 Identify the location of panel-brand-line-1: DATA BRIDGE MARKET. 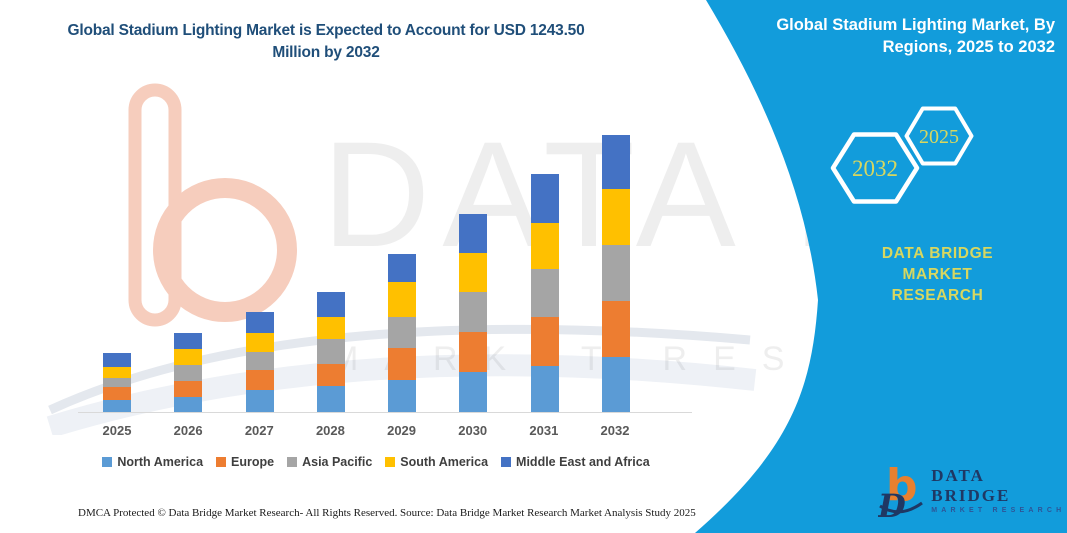
(937, 264).